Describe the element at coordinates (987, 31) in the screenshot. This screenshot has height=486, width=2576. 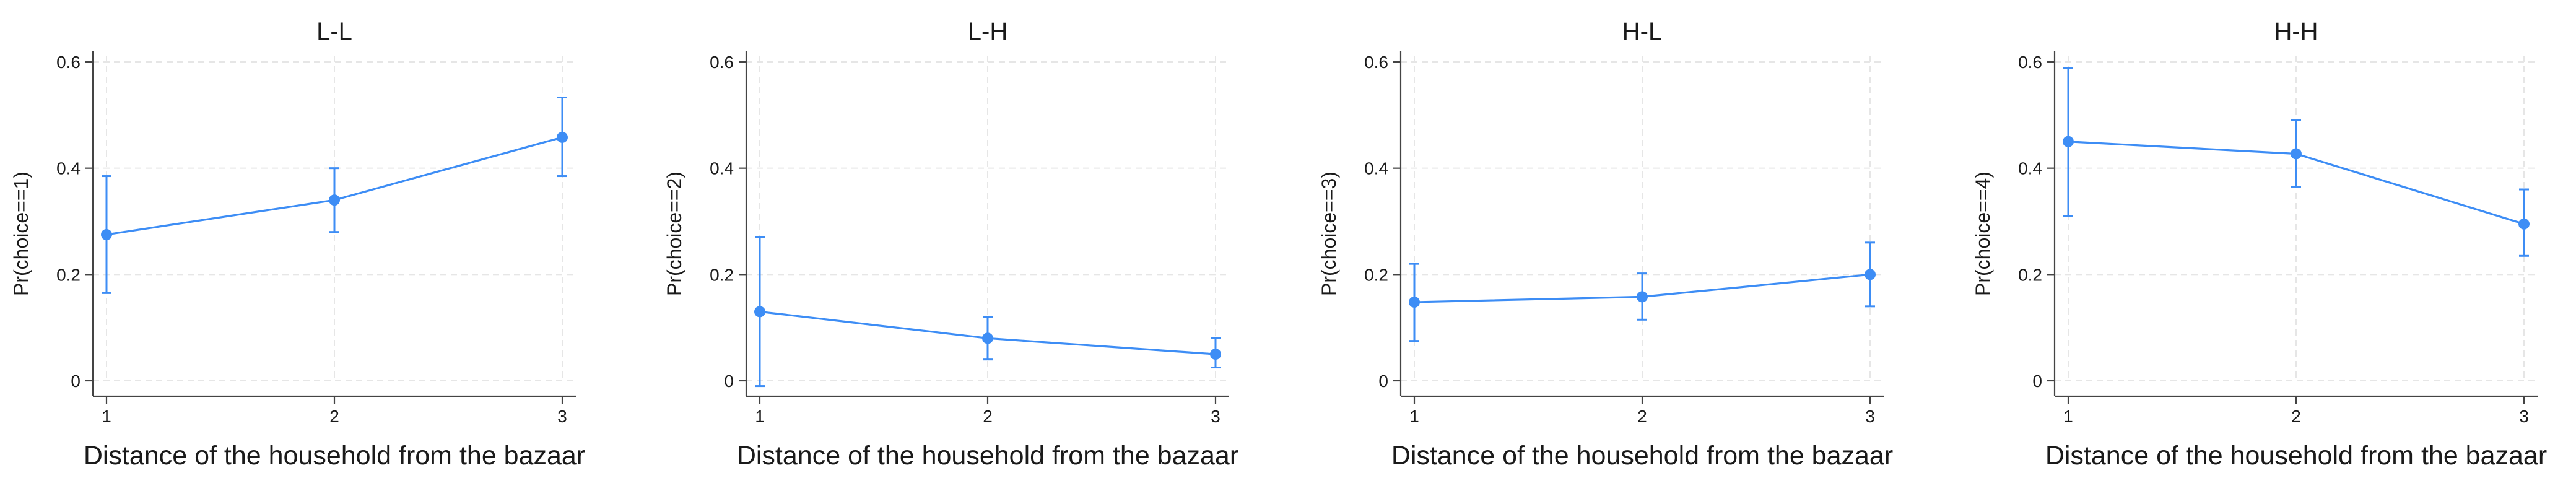
I see `panel-title: L-H` at that location.